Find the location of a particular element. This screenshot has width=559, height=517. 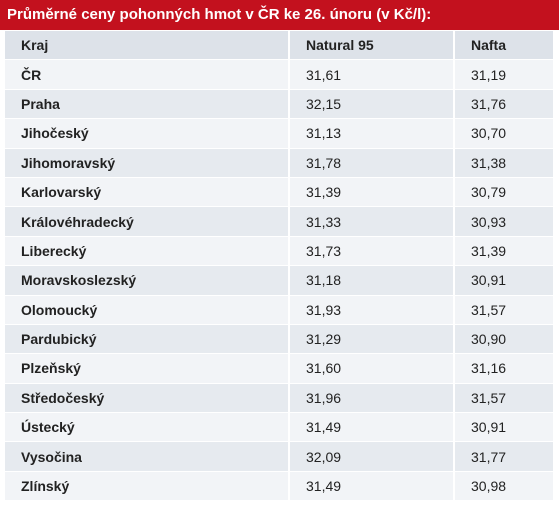

price-cell: 31,73 is located at coordinates (372, 251).